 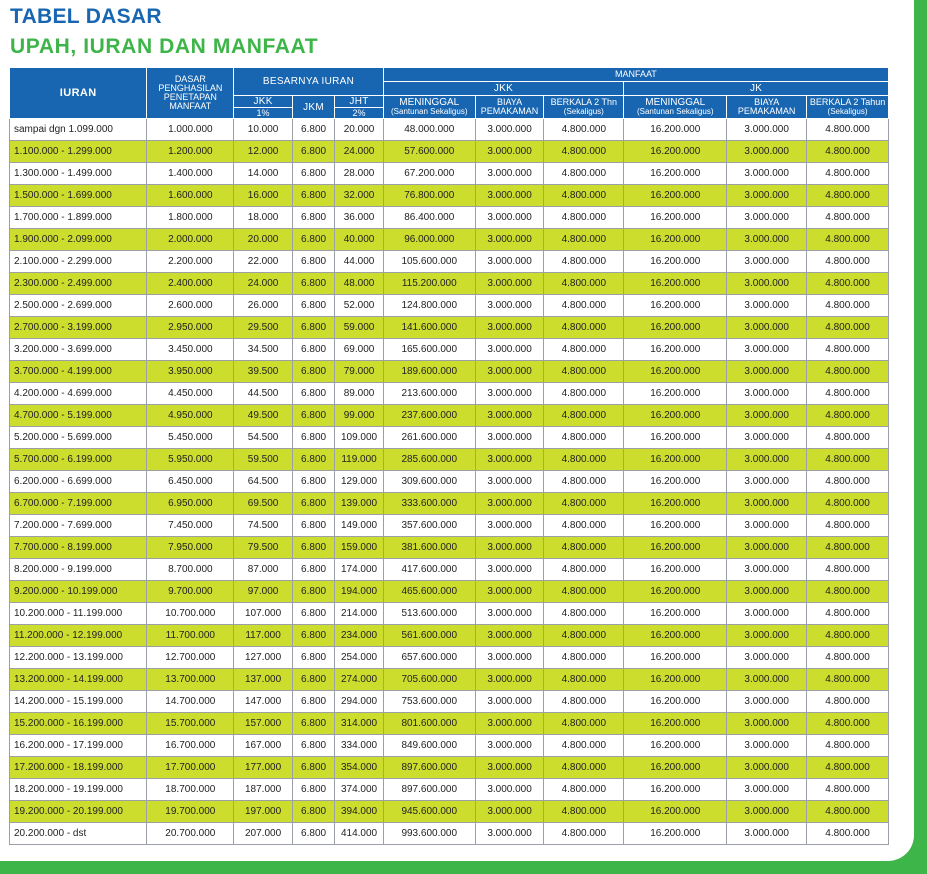 I want to click on cell-jht-iuran: 274.000, so click(x=359, y=679).